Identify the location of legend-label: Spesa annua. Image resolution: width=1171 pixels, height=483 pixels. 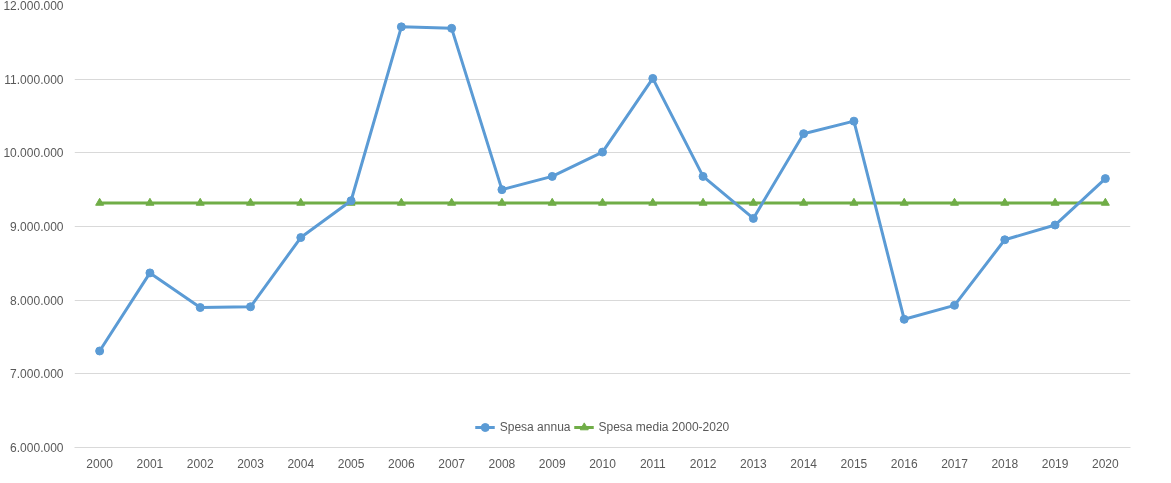
(535, 427).